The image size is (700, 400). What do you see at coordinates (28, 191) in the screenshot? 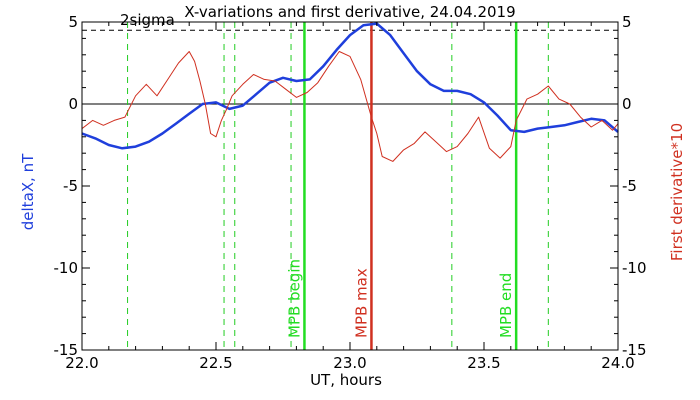
I see `y-axis-left-label: deltaX, nT` at bounding box center [28, 191].